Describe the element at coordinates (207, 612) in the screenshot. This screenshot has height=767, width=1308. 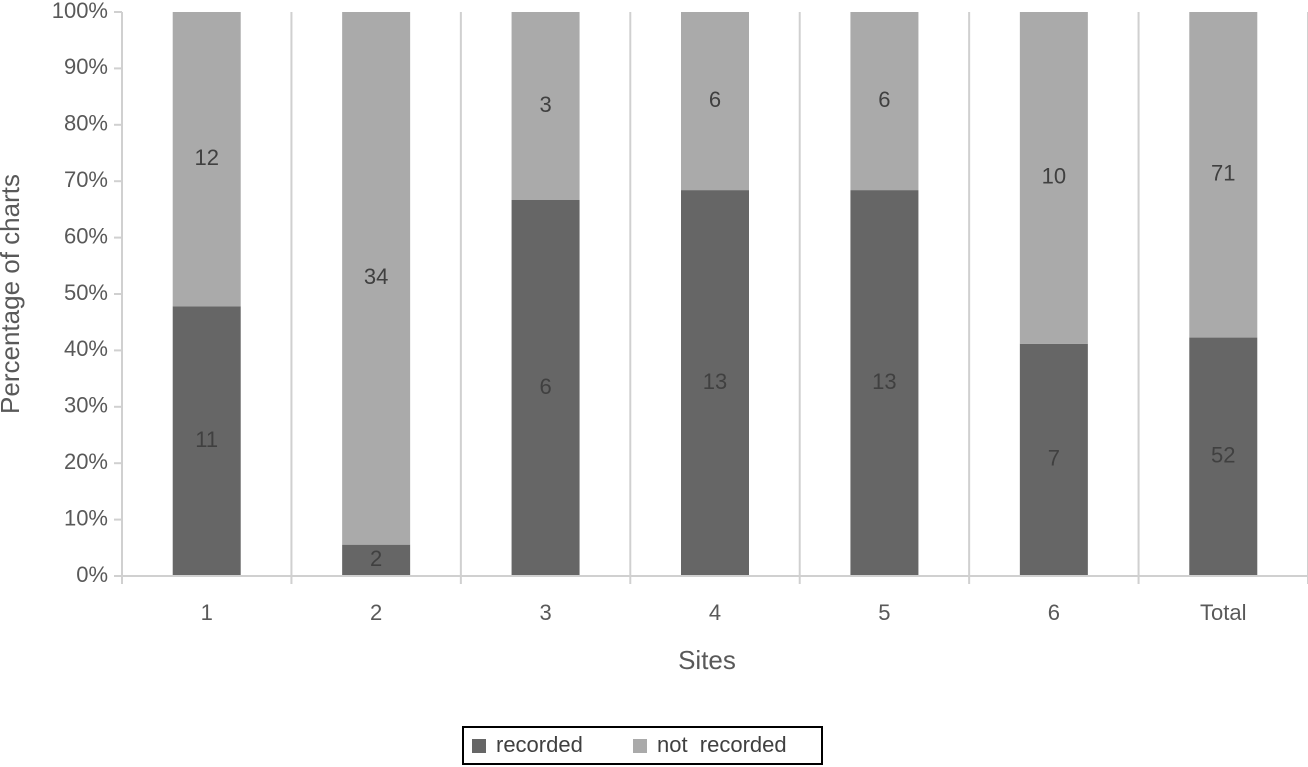
I see `x-tick-label: 1` at that location.